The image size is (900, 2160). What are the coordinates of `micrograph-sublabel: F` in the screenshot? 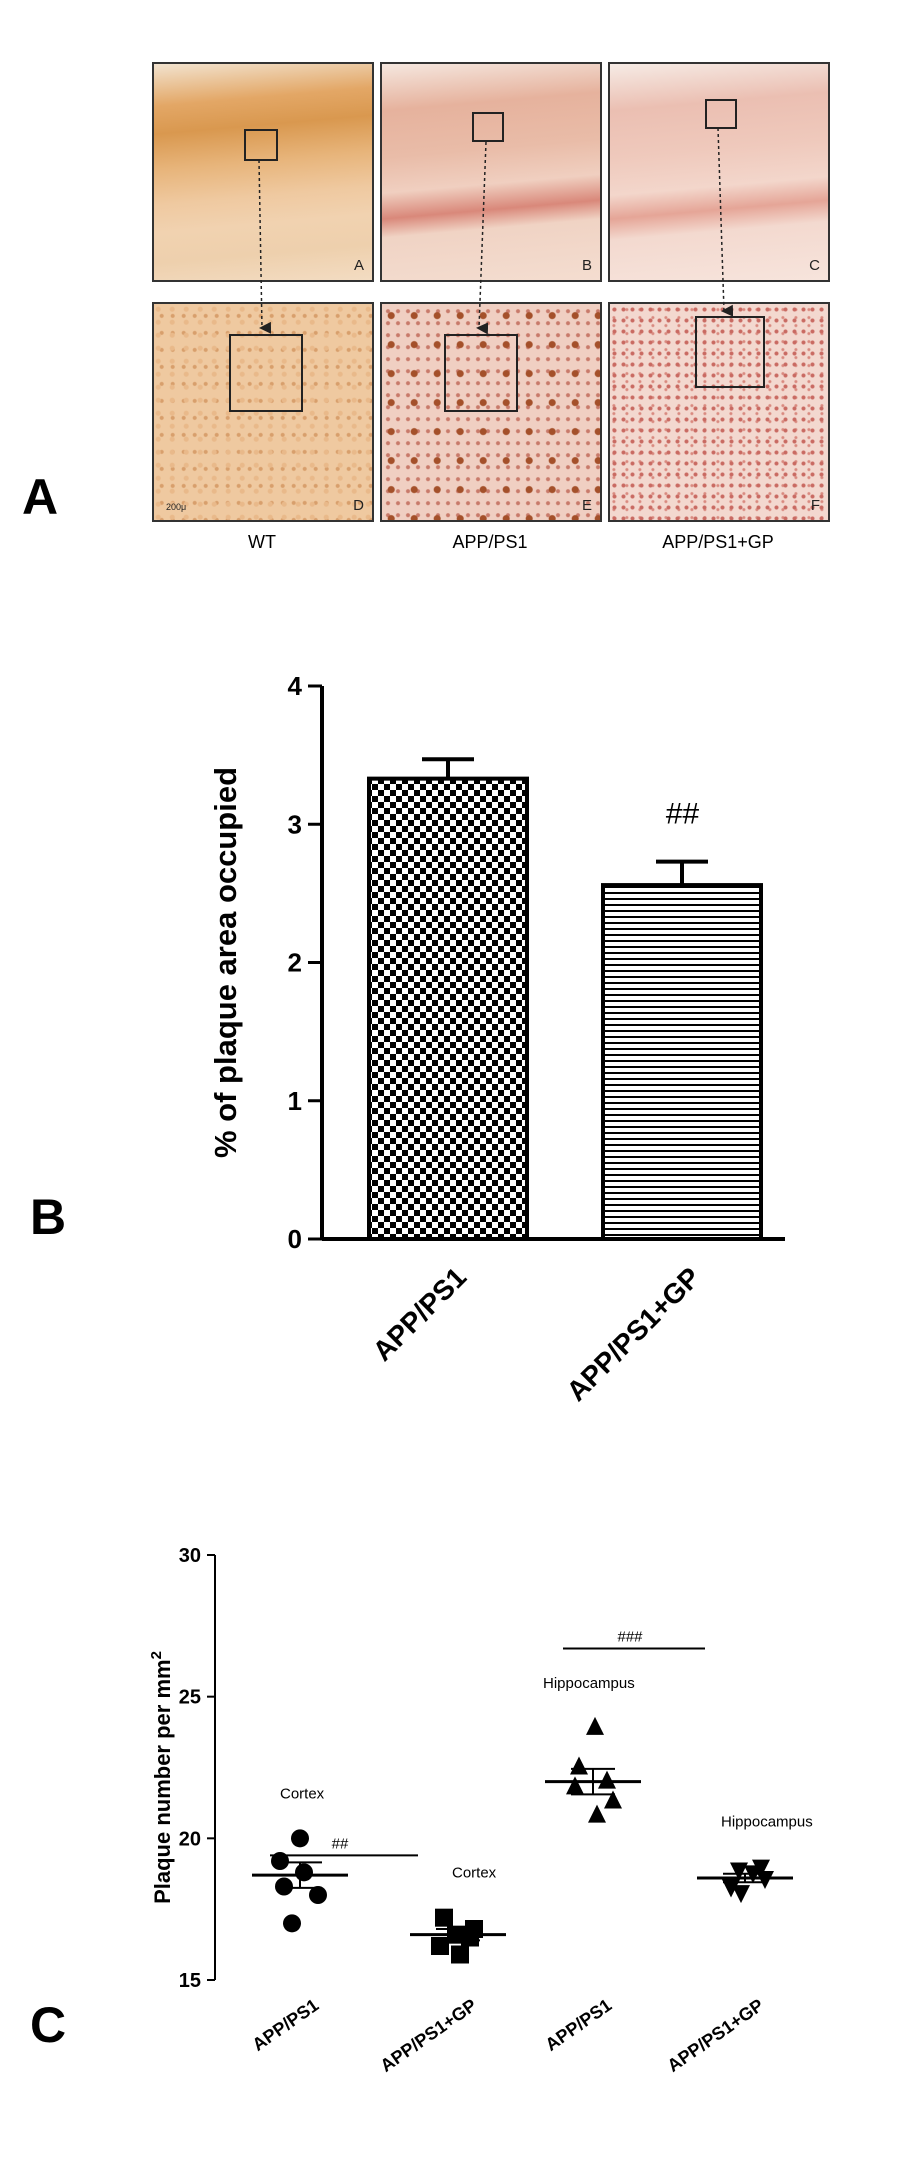 It's located at (815, 505).